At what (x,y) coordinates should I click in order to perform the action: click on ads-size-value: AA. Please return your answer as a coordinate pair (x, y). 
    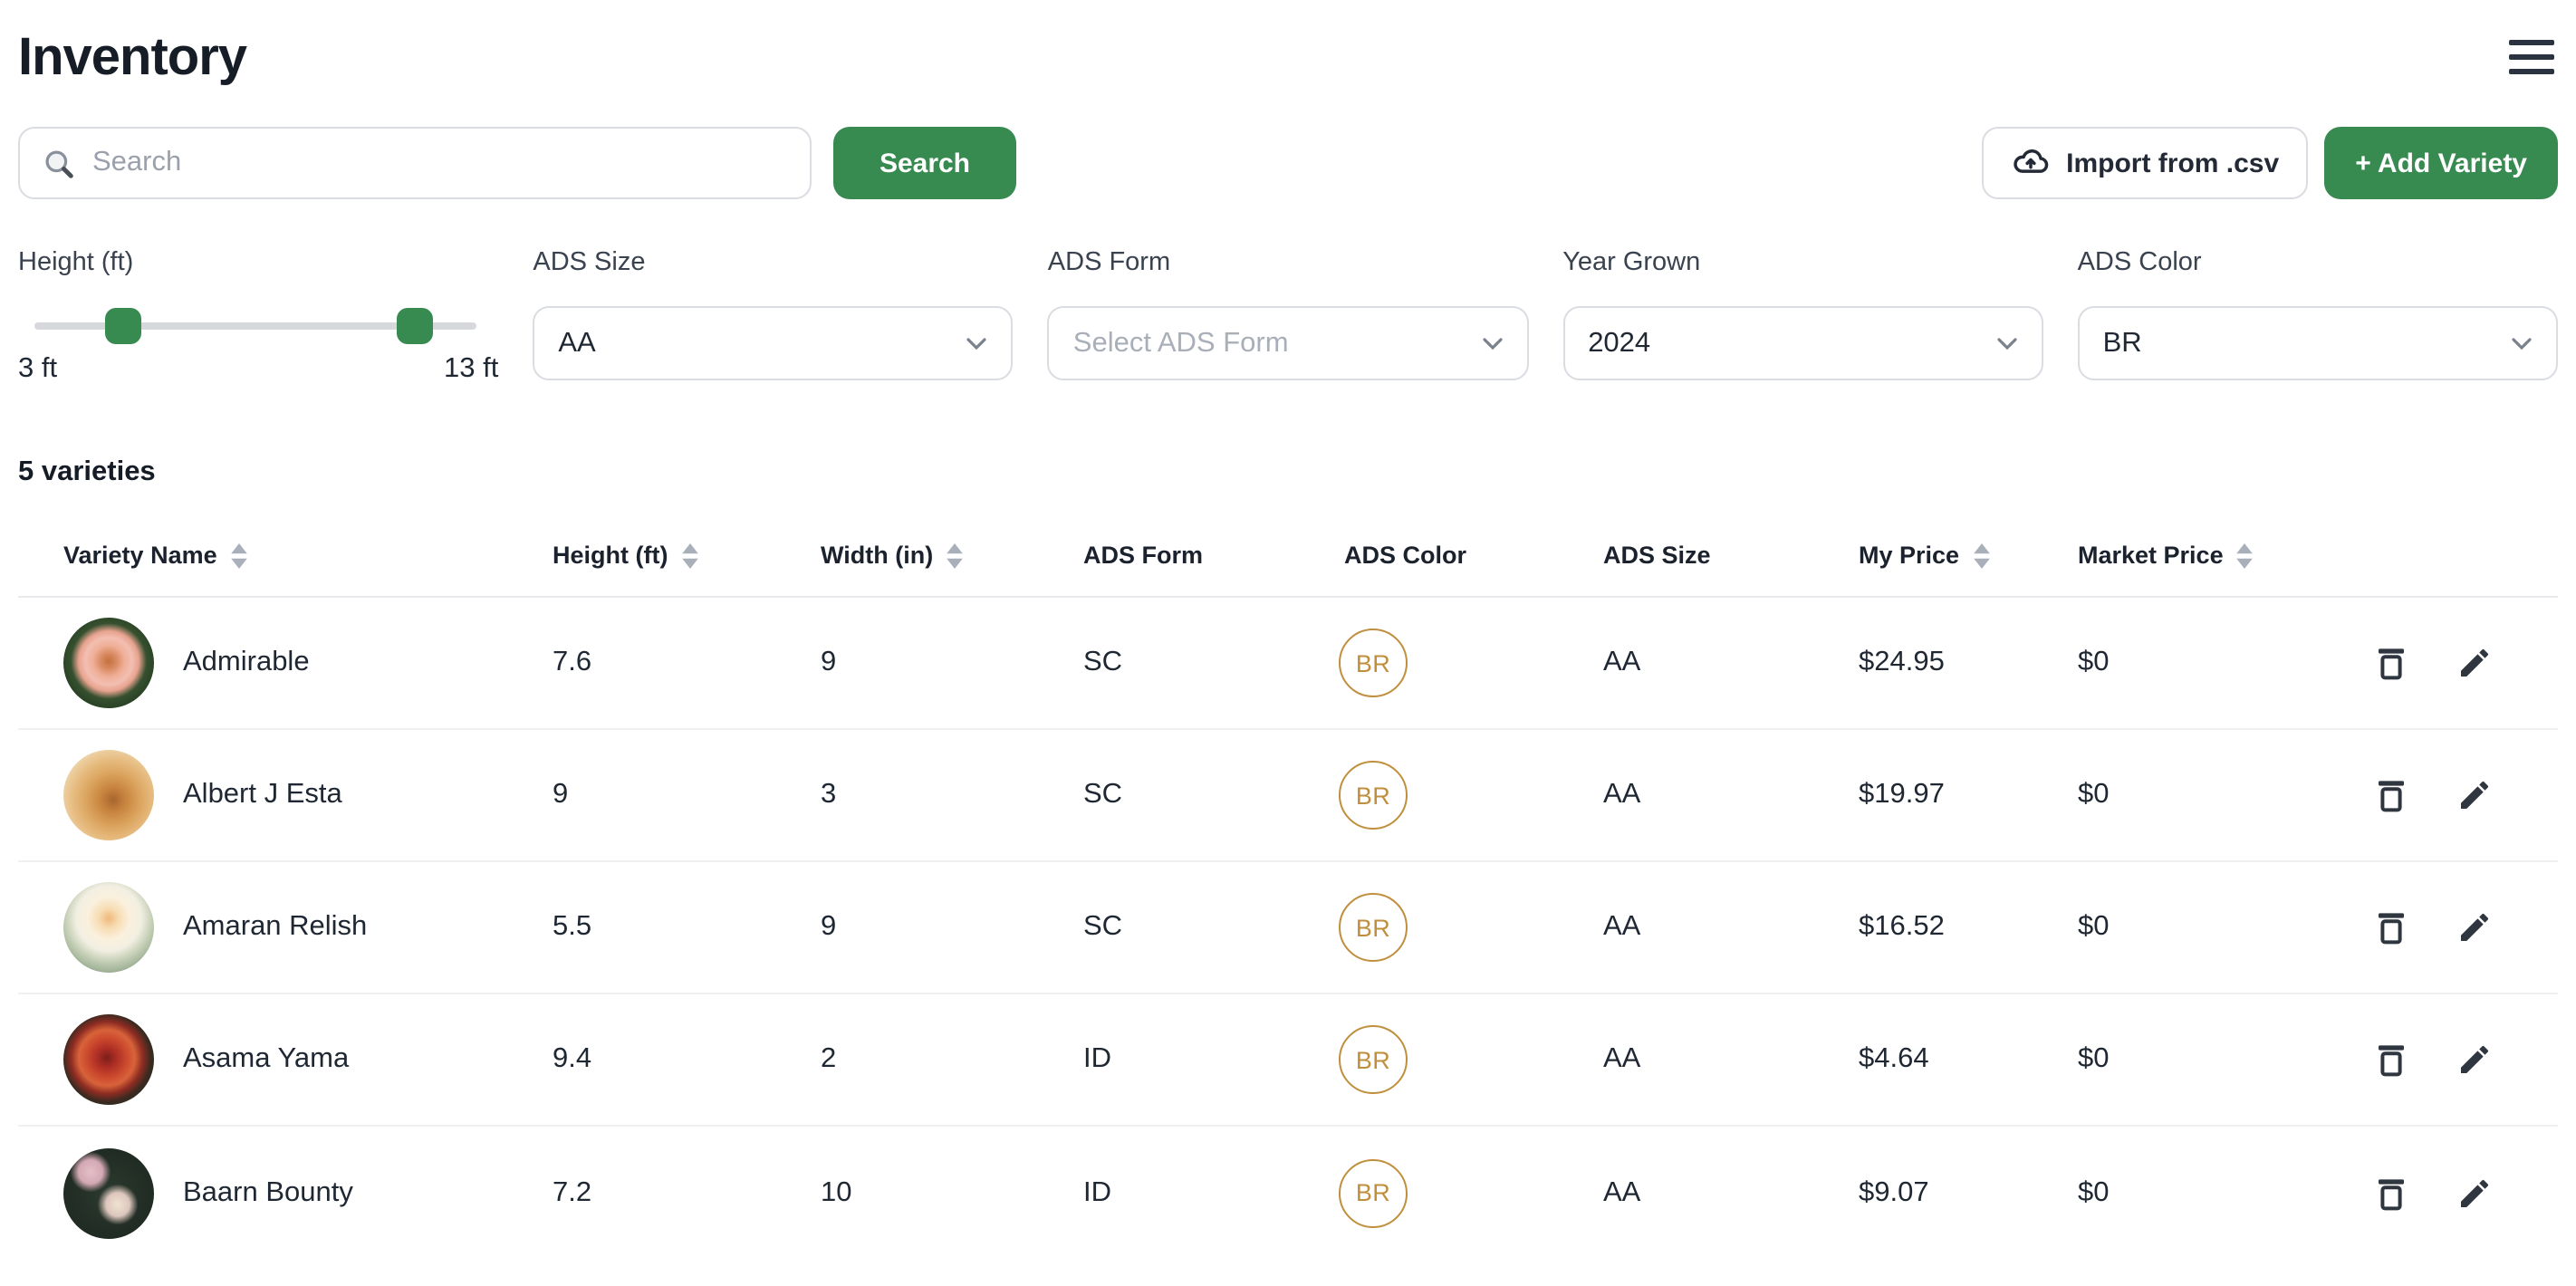
    Looking at the image, I should click on (577, 343).